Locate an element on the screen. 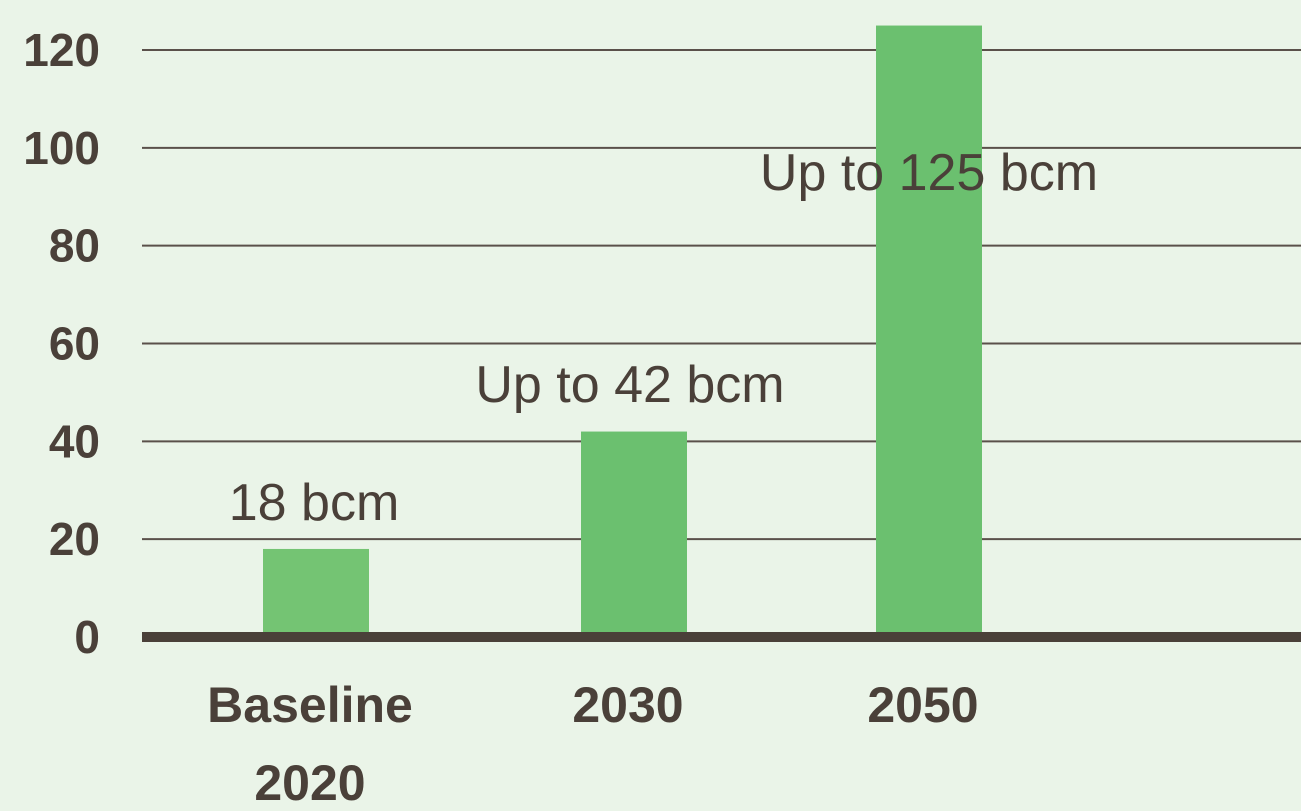  data-label: Up to 42 bcm is located at coordinates (629, 385).